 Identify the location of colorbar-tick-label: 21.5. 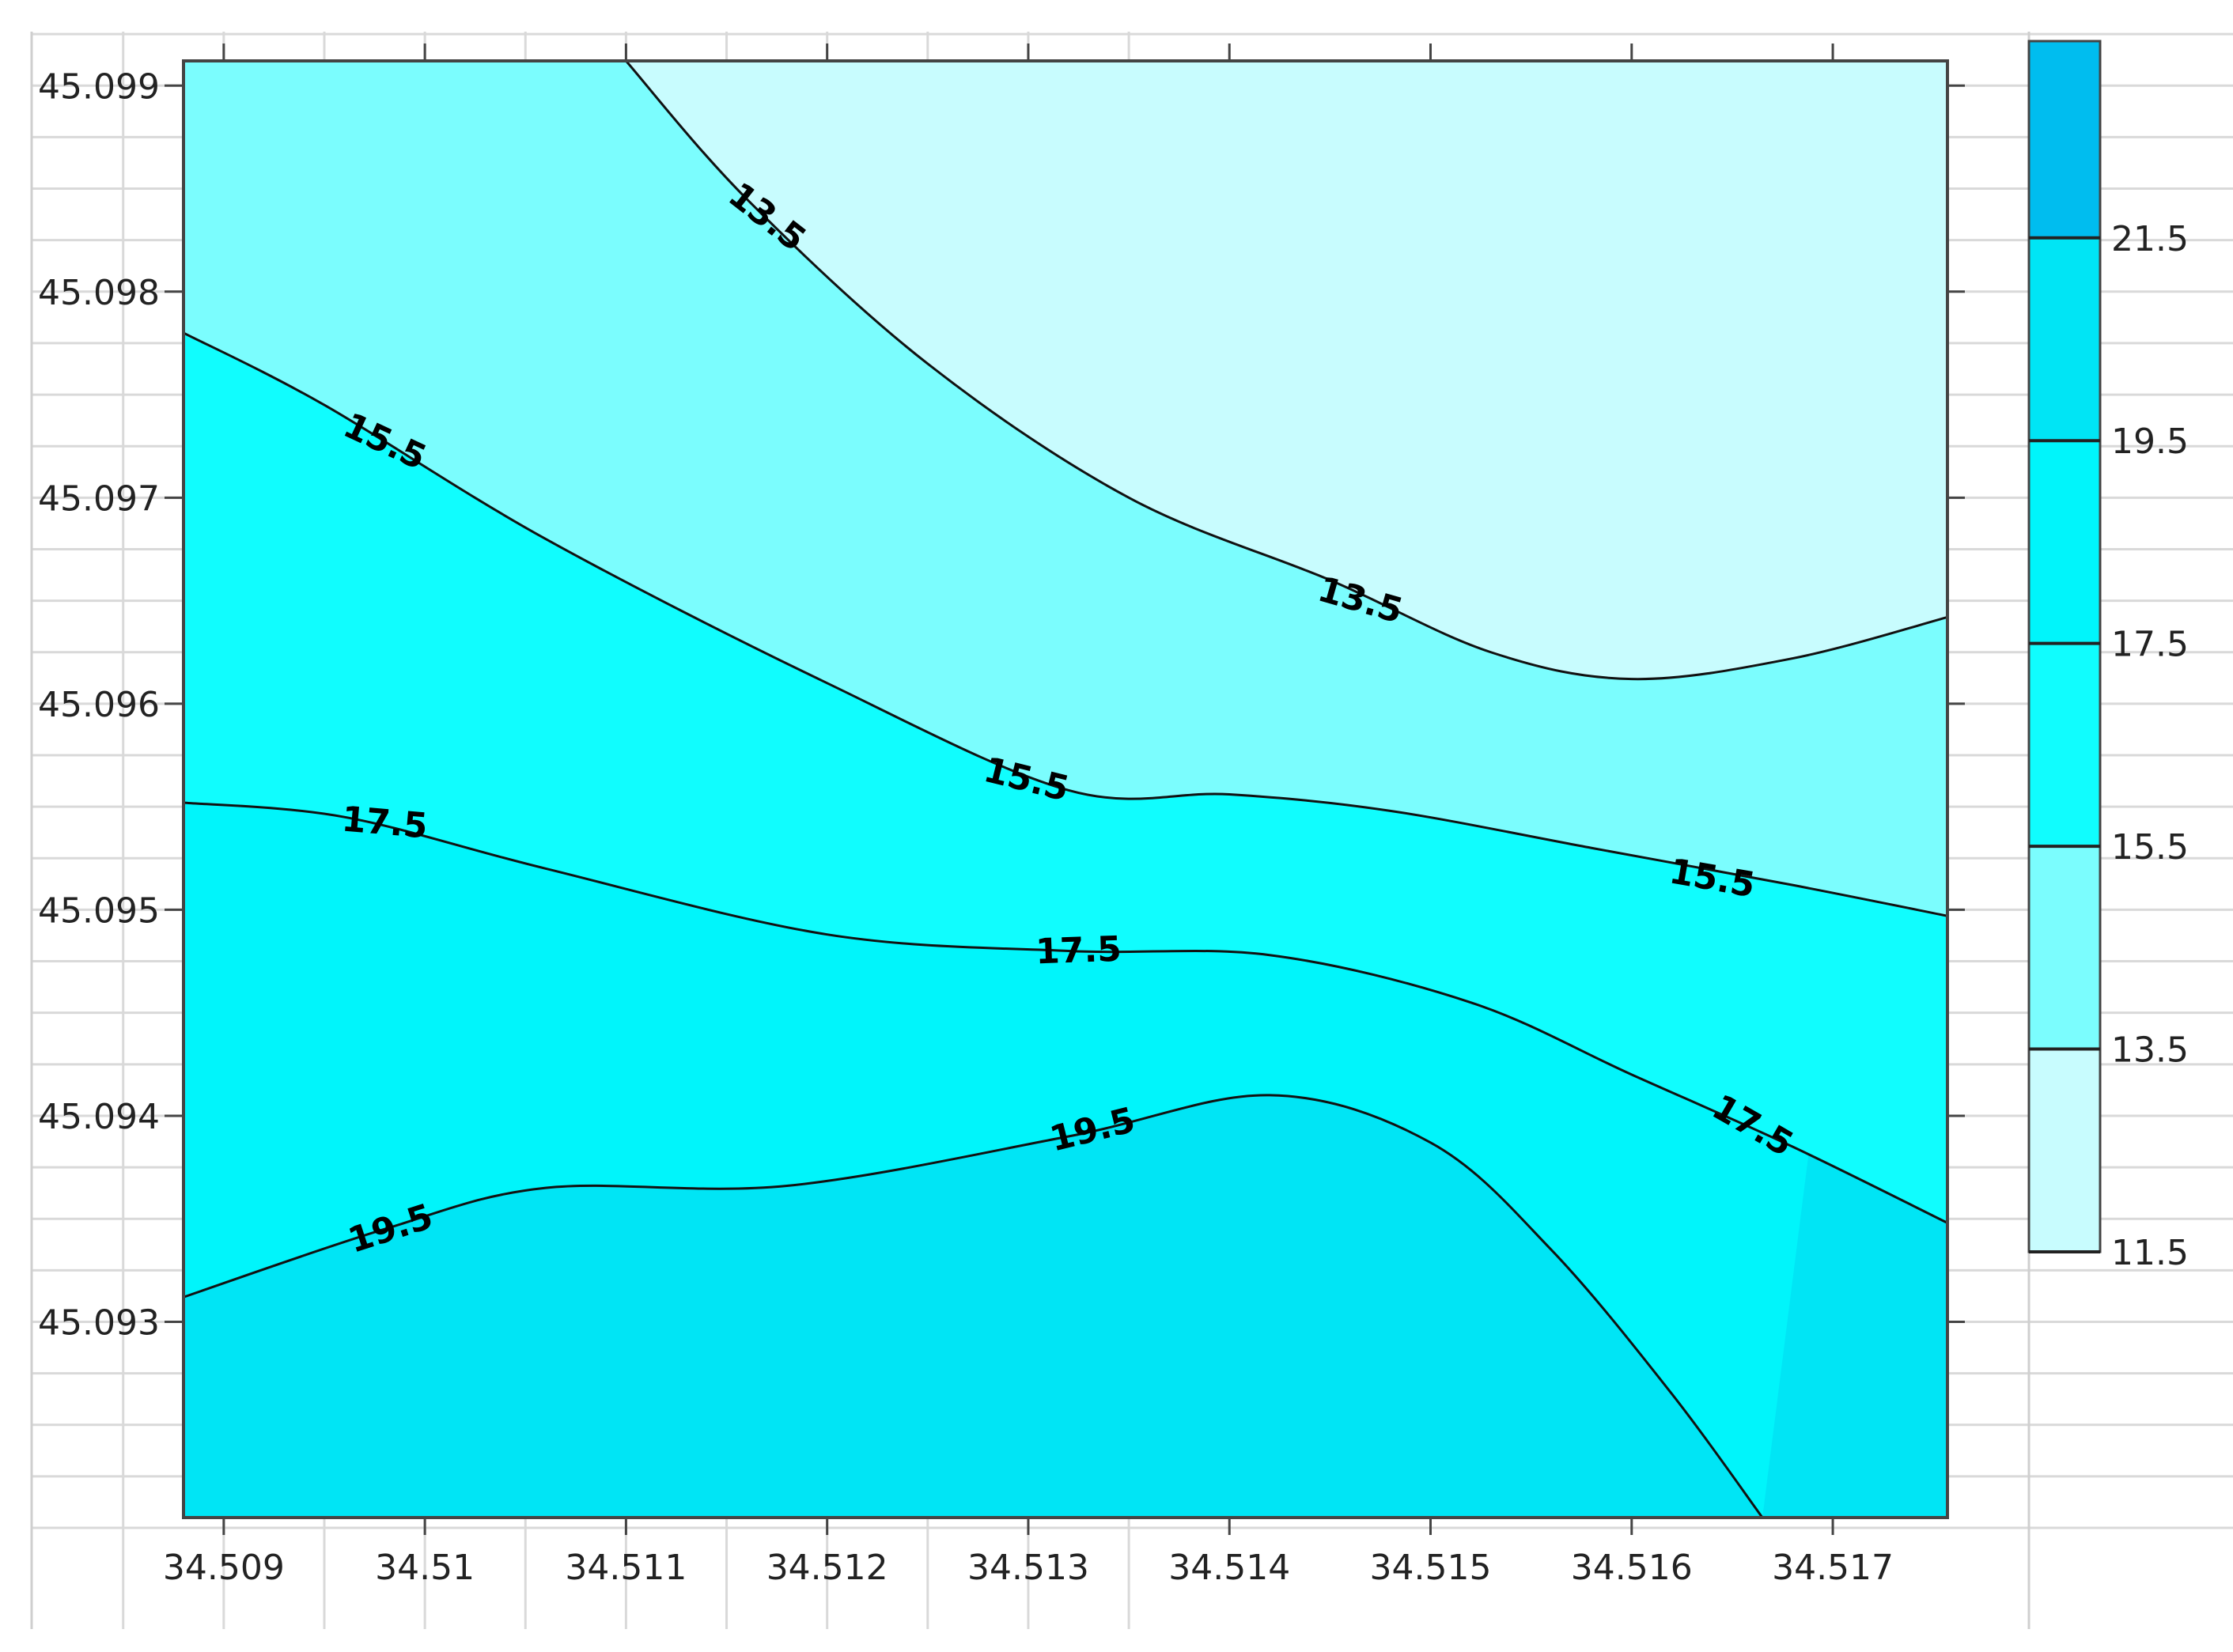
(2150, 239).